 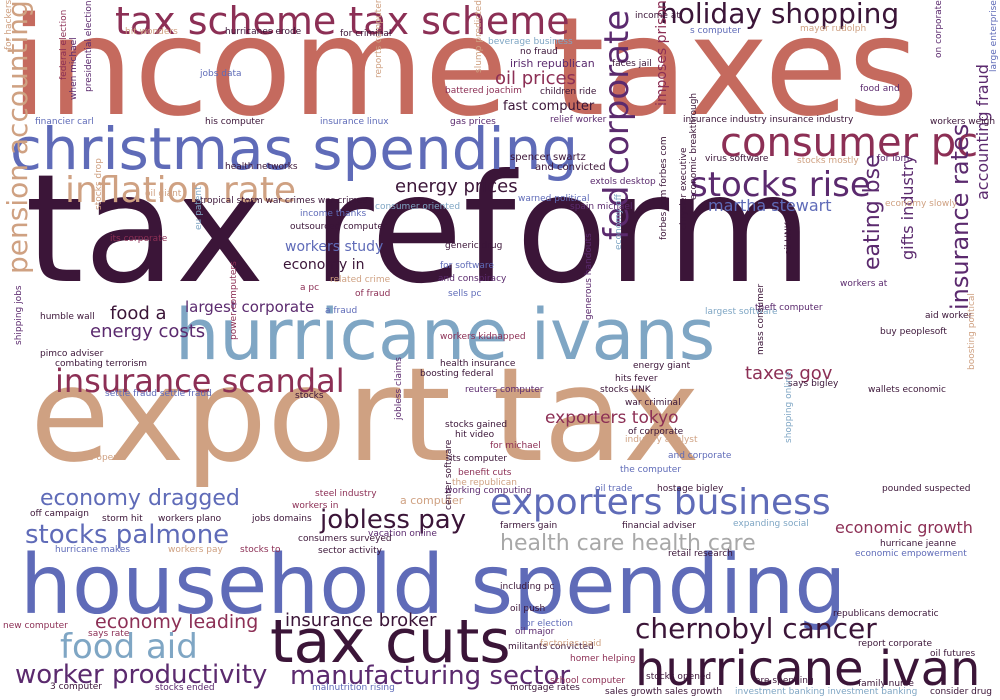 What do you see at coordinates (485, 473) in the screenshot?
I see `word-cloud-term: benefit cuts` at bounding box center [485, 473].